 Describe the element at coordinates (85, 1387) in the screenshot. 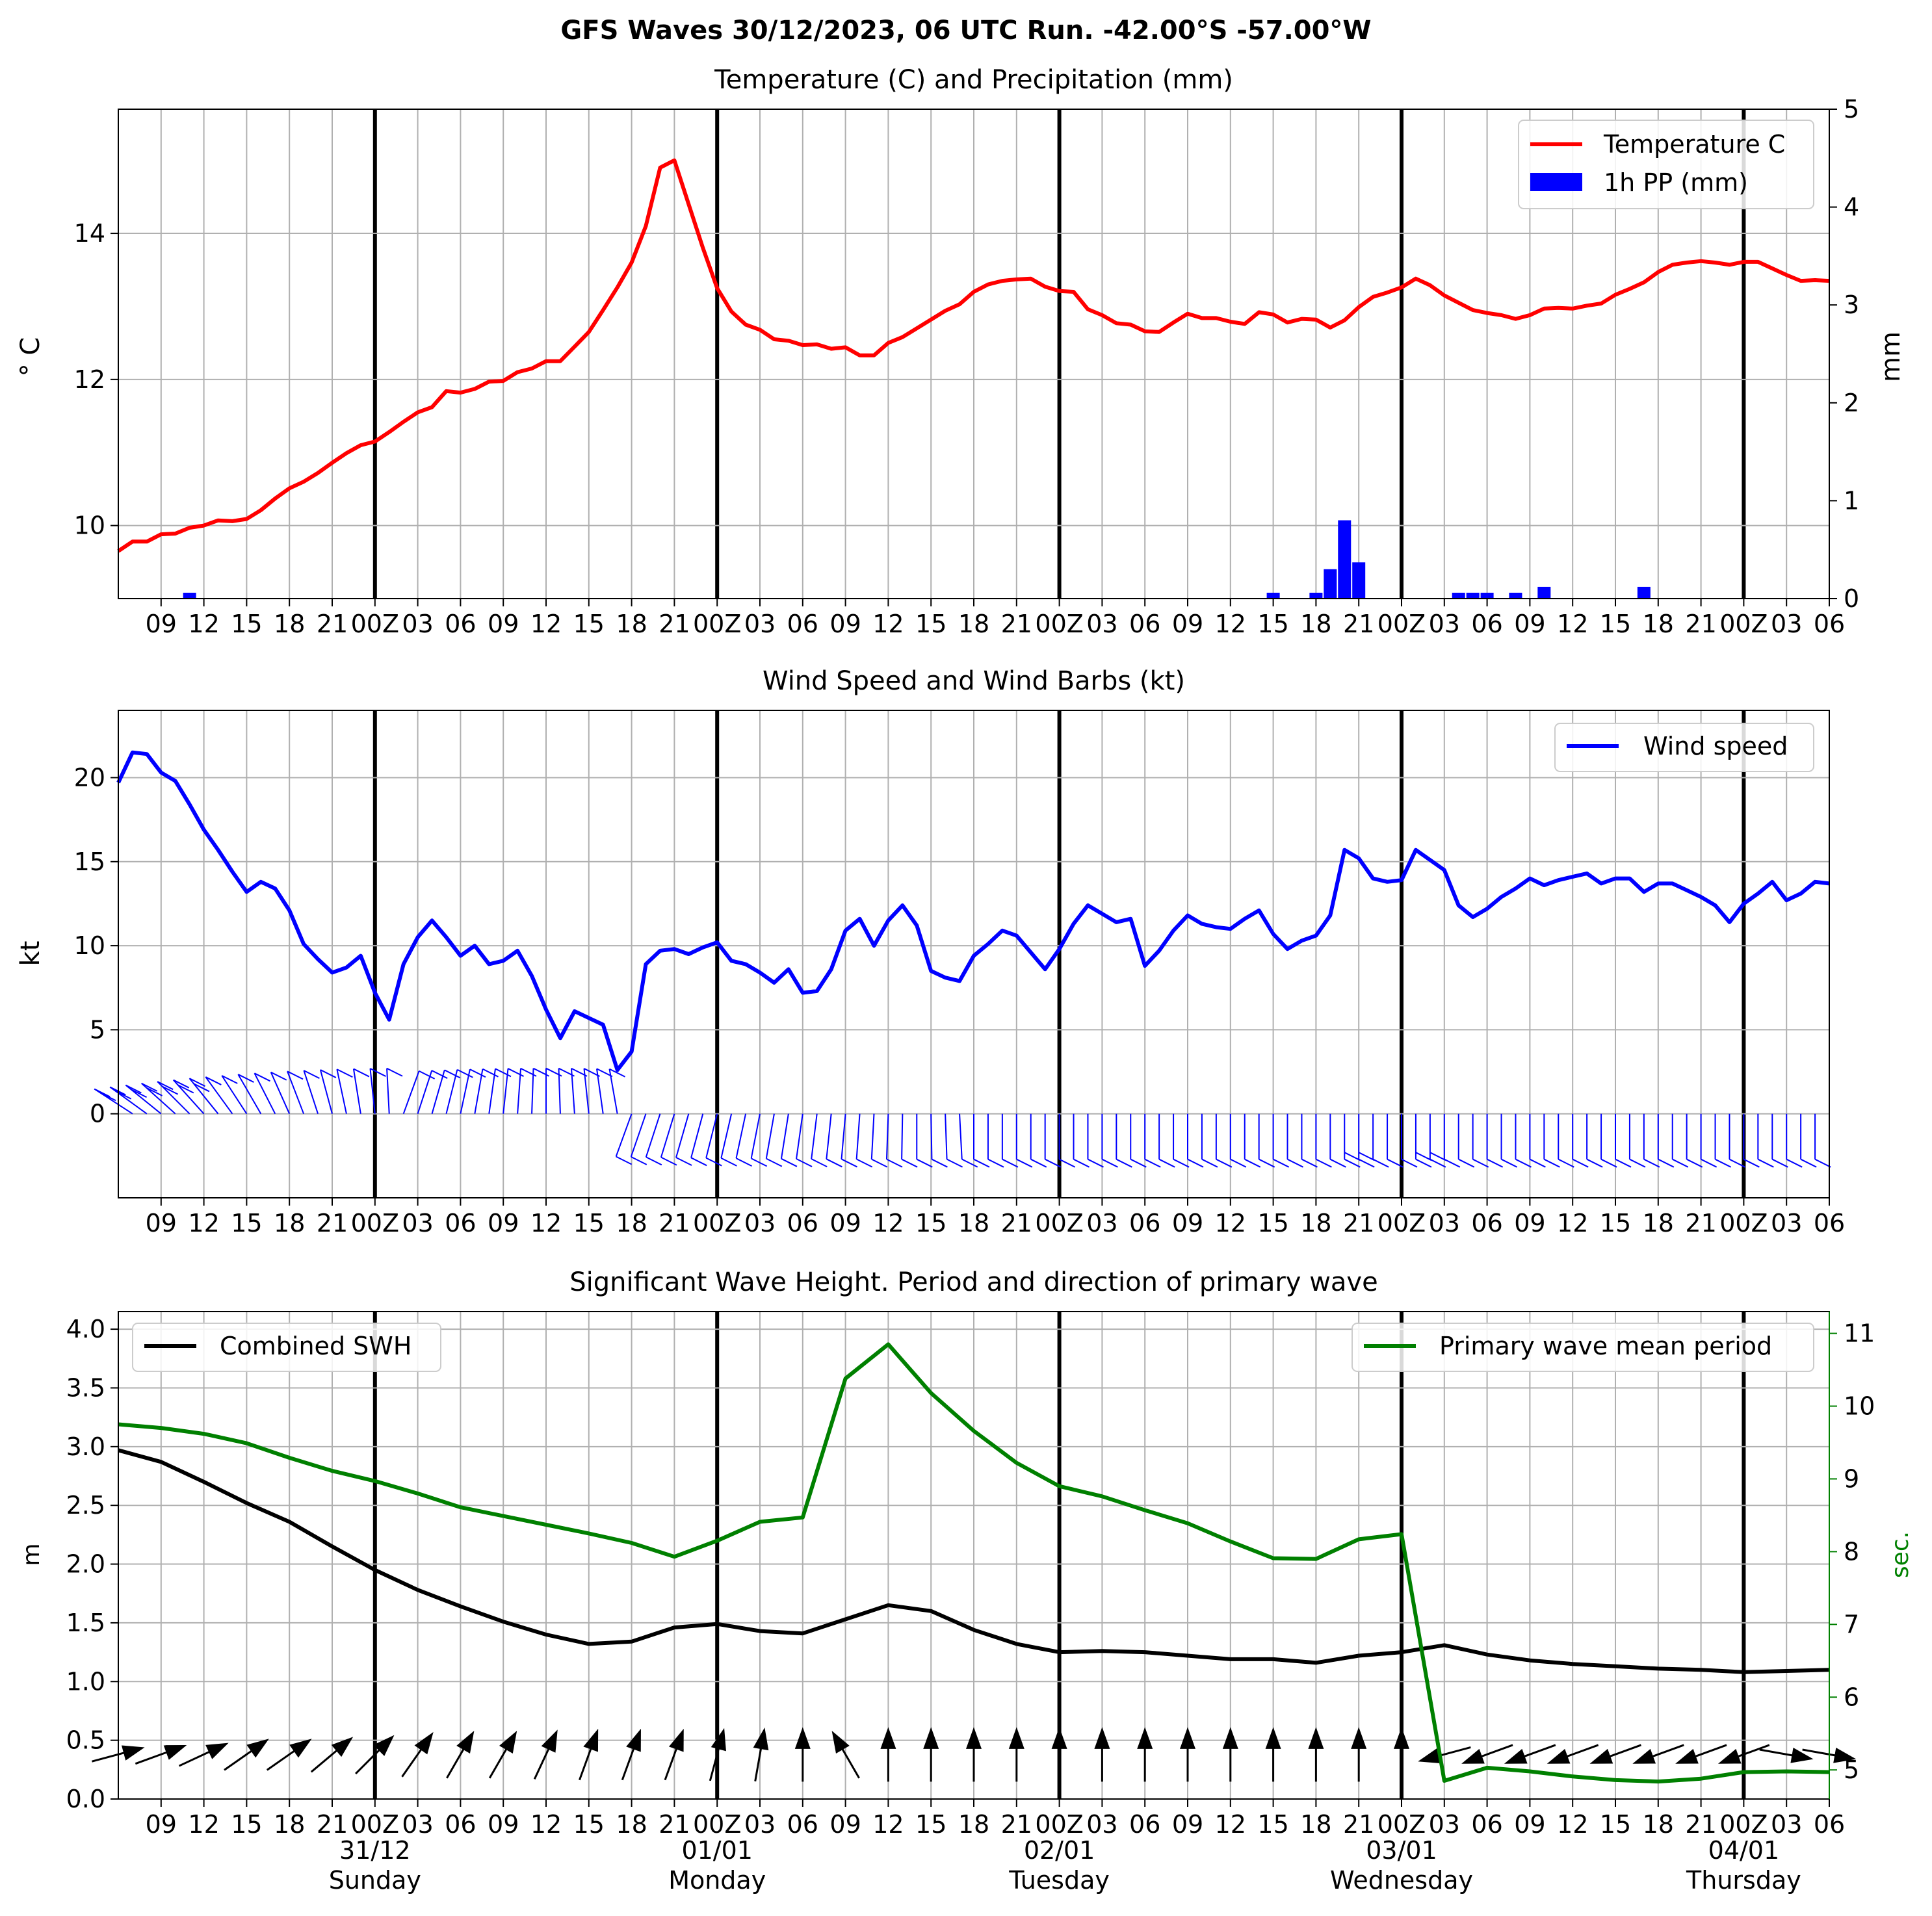

I see `y-tick-label: 3.5` at that location.